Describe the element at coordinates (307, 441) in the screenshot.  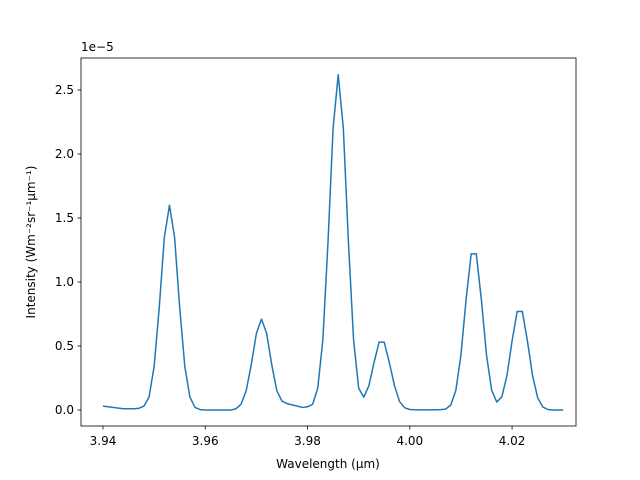
I see `x-tick-label: 3.98` at that location.